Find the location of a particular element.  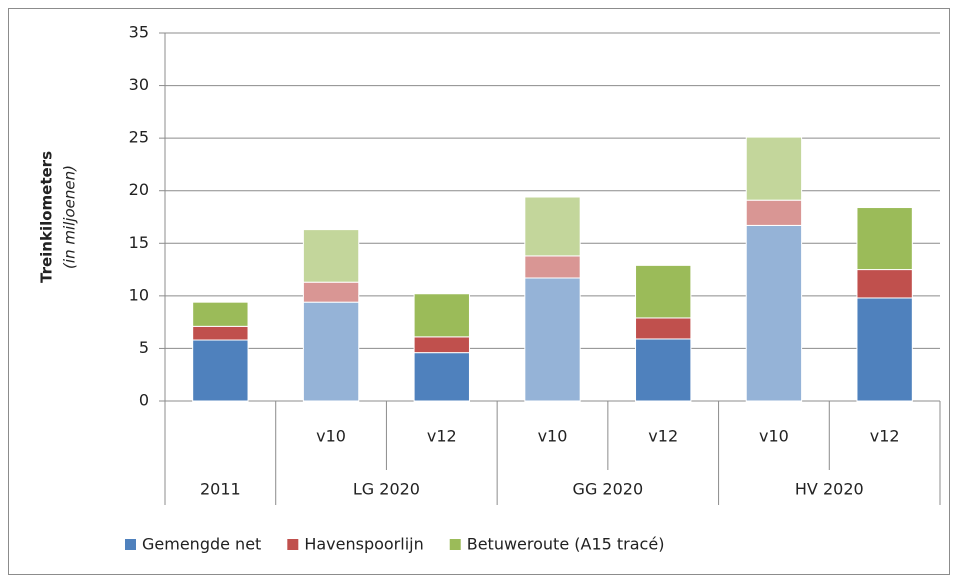

legend-label: Betuweroute (A15 tracé) is located at coordinates (566, 544).